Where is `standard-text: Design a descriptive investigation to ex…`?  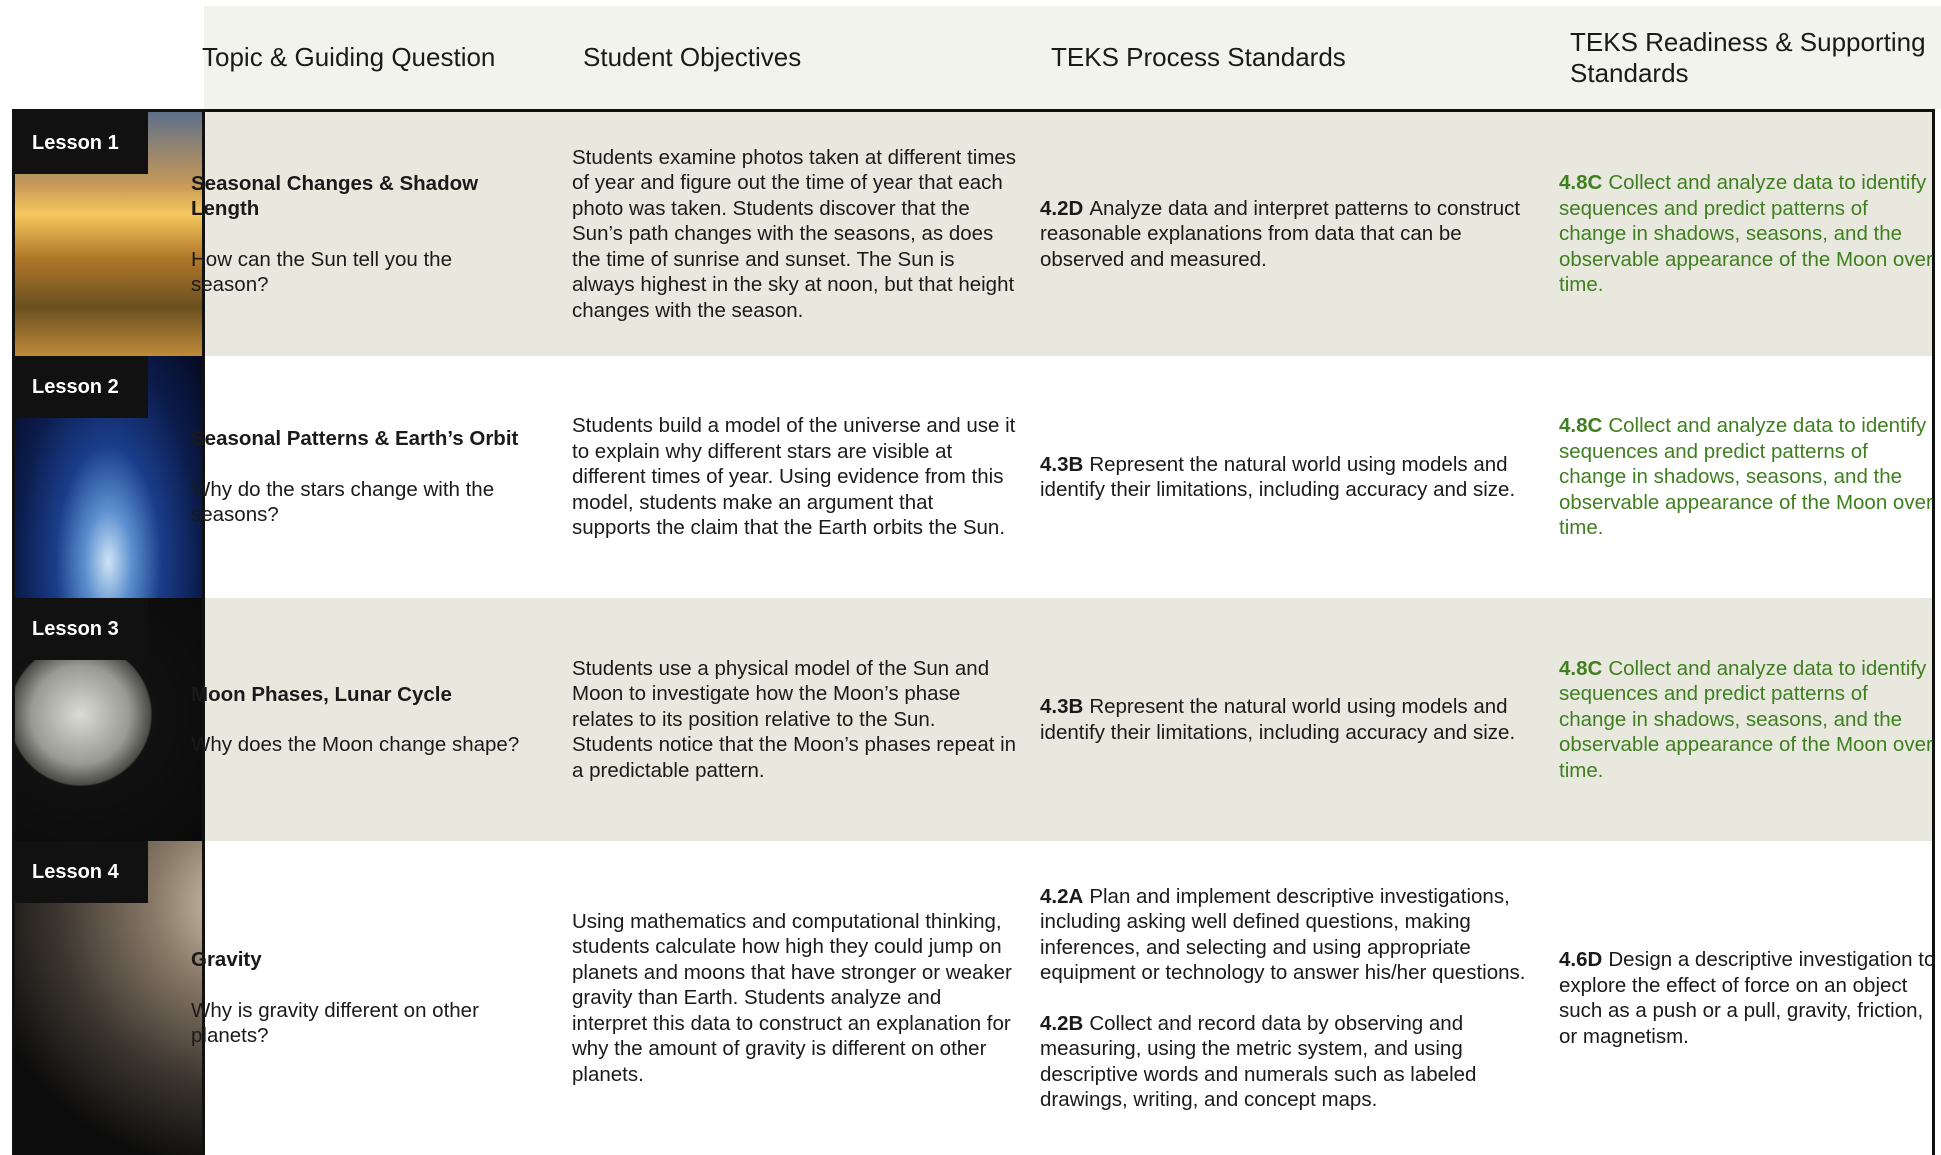 standard-text: Design a descriptive investigation to ex… is located at coordinates (1747, 998).